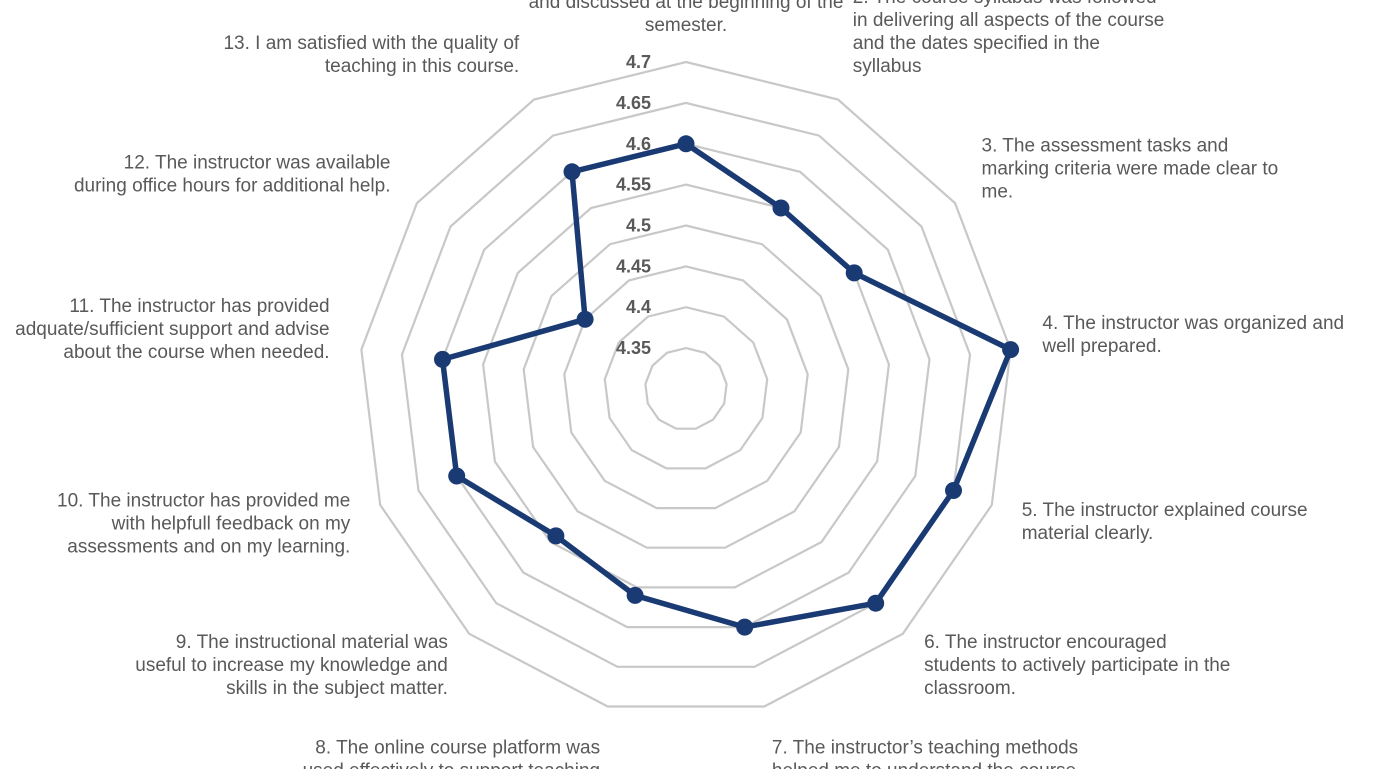 The width and height of the screenshot is (1373, 769). Describe the element at coordinates (1193, 323) in the screenshot. I see `category-label-line: 4. The instructor was organized and` at that location.